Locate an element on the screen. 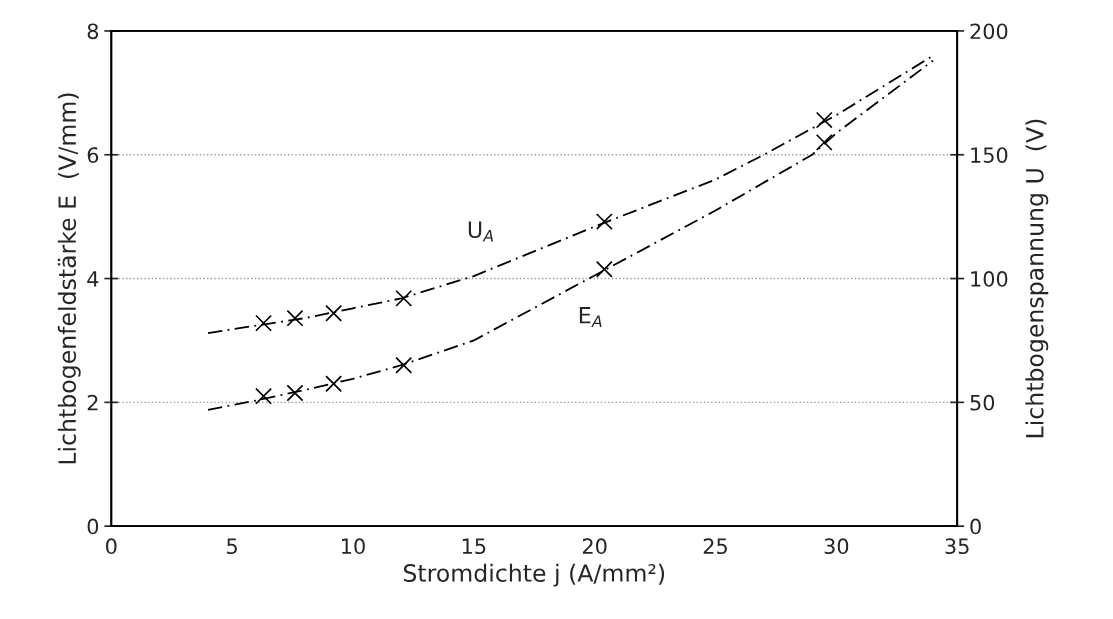 The height and width of the screenshot is (619, 1113). y-axis-title: Lichtbogenfeldstärke E (V/mm) is located at coordinates (69, 278).